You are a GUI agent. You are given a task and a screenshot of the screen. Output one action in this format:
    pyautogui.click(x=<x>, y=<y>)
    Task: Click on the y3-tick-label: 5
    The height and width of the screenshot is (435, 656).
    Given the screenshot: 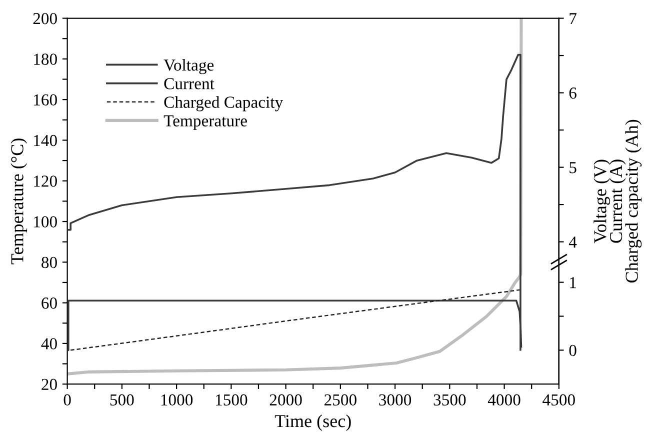 What is the action you would take?
    pyautogui.click(x=573, y=168)
    